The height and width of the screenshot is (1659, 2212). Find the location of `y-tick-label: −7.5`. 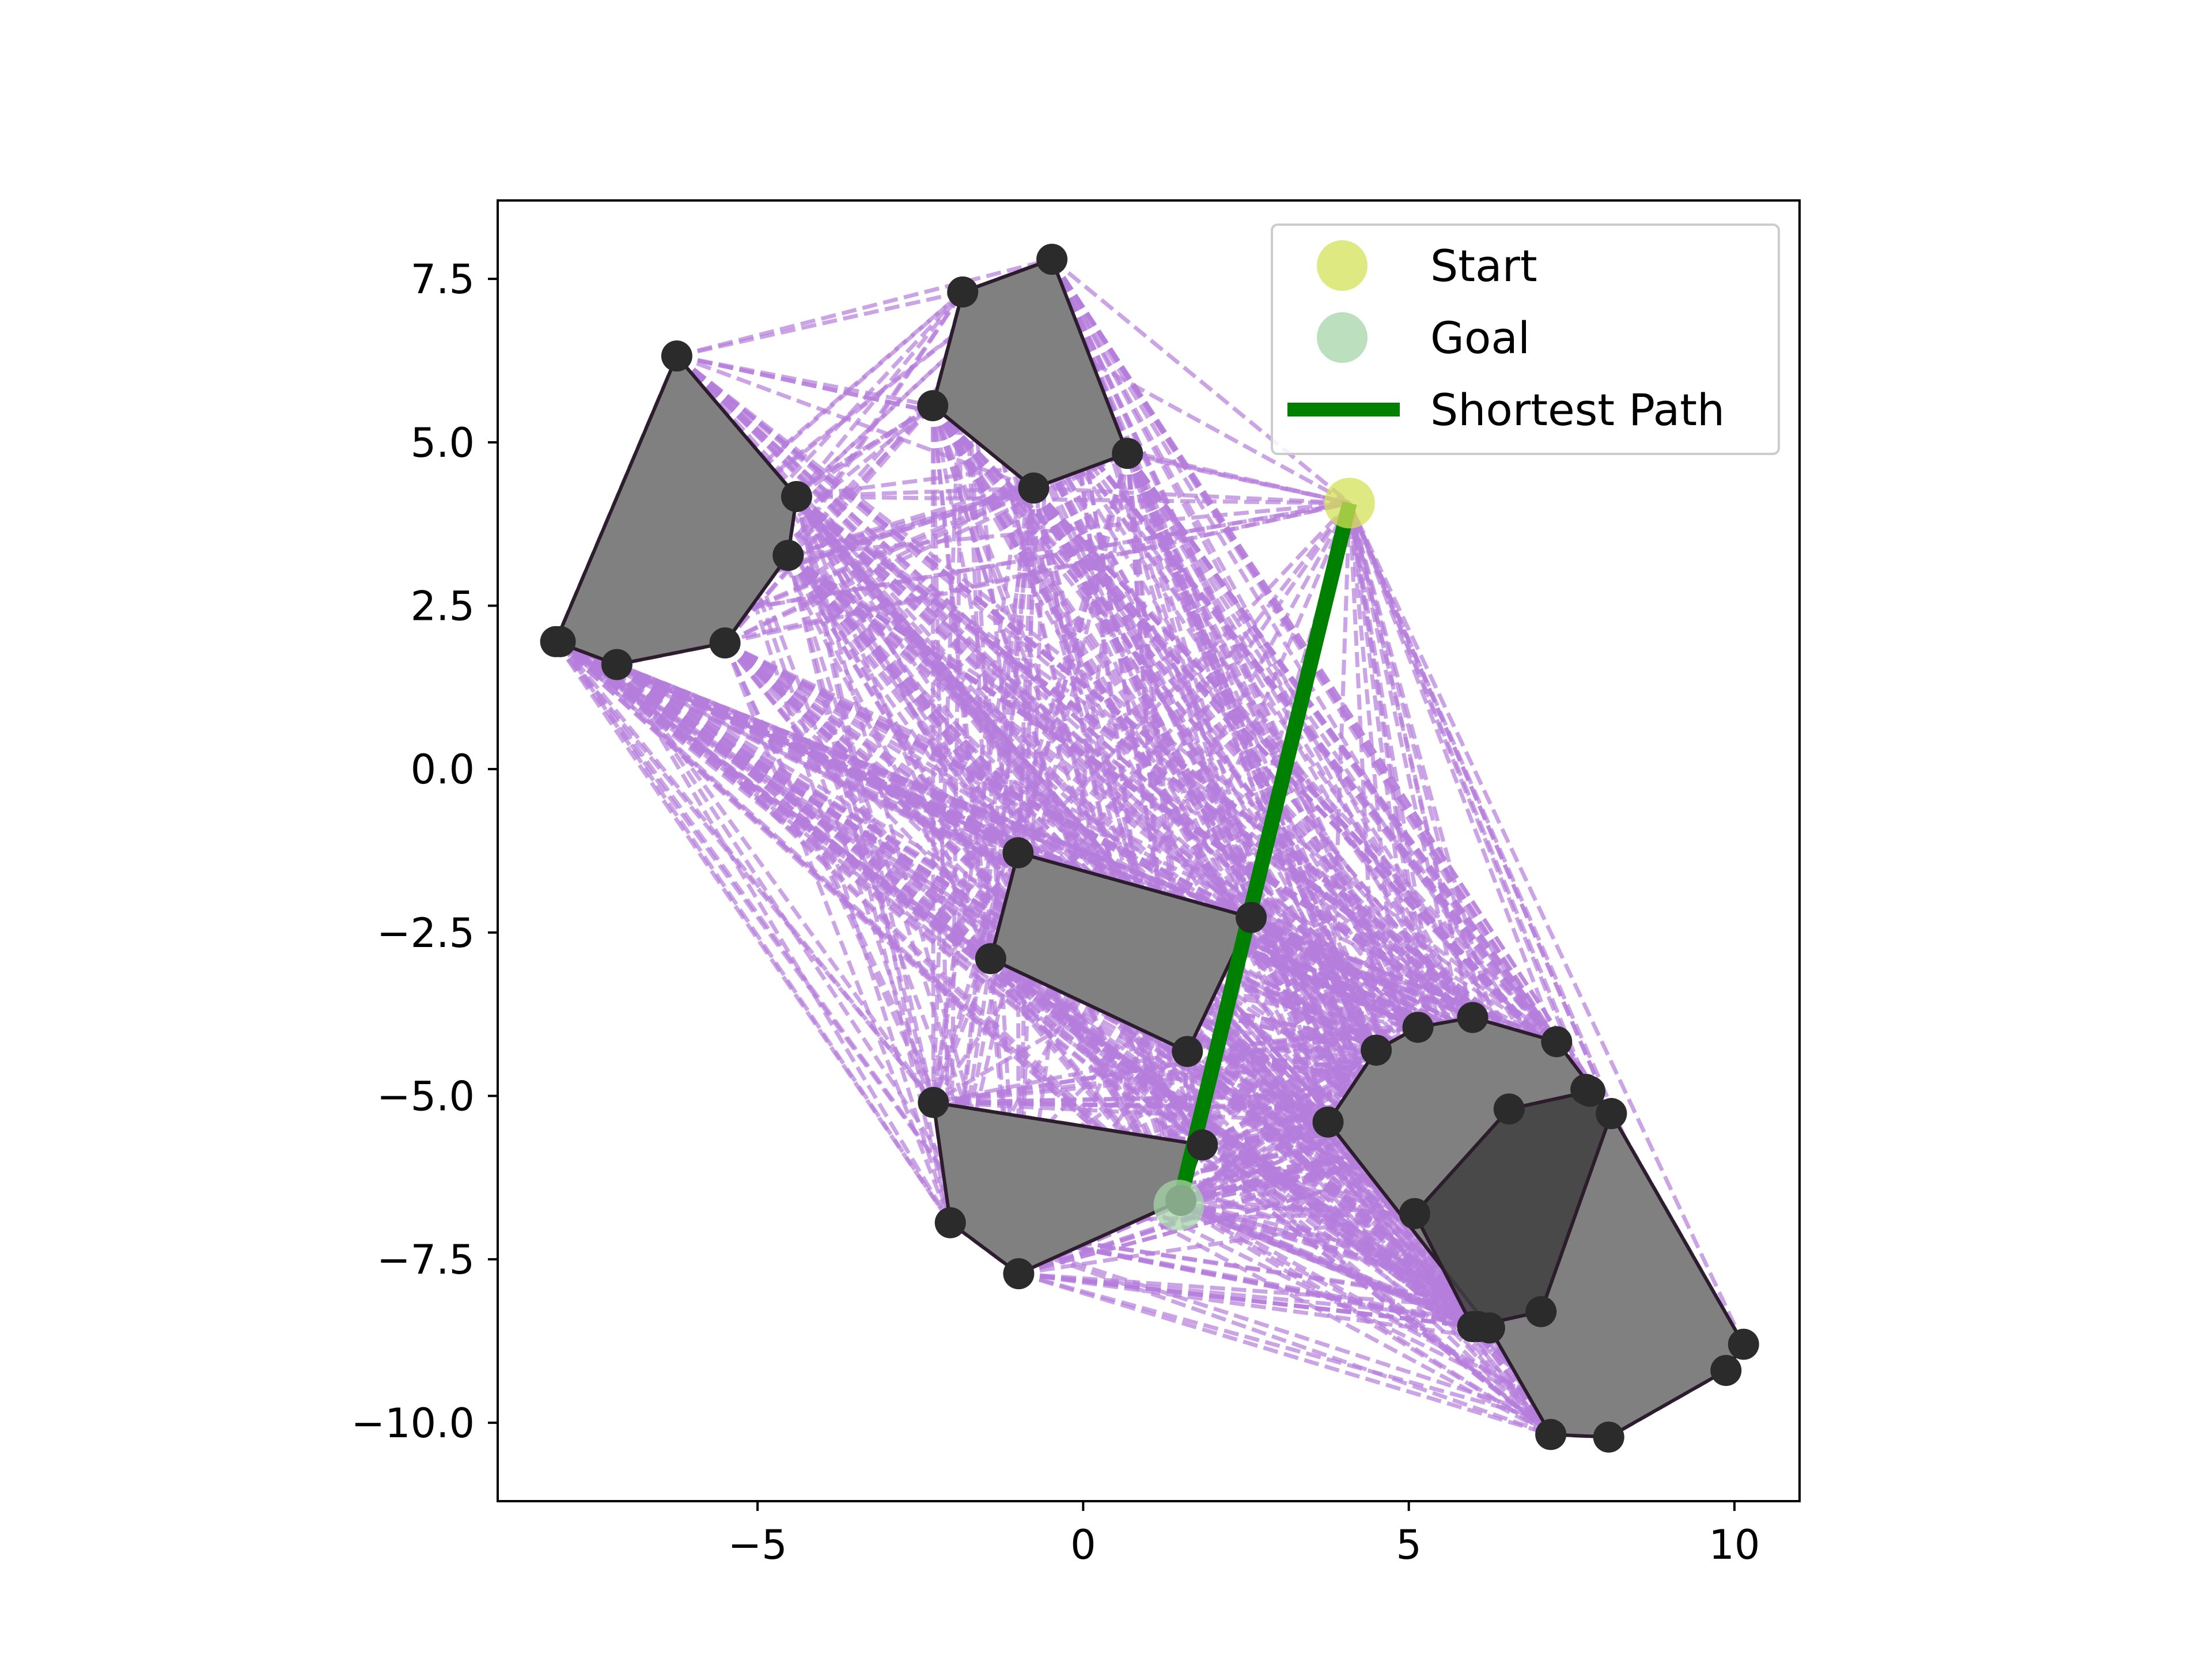

y-tick-label: −7.5 is located at coordinates (426, 1259).